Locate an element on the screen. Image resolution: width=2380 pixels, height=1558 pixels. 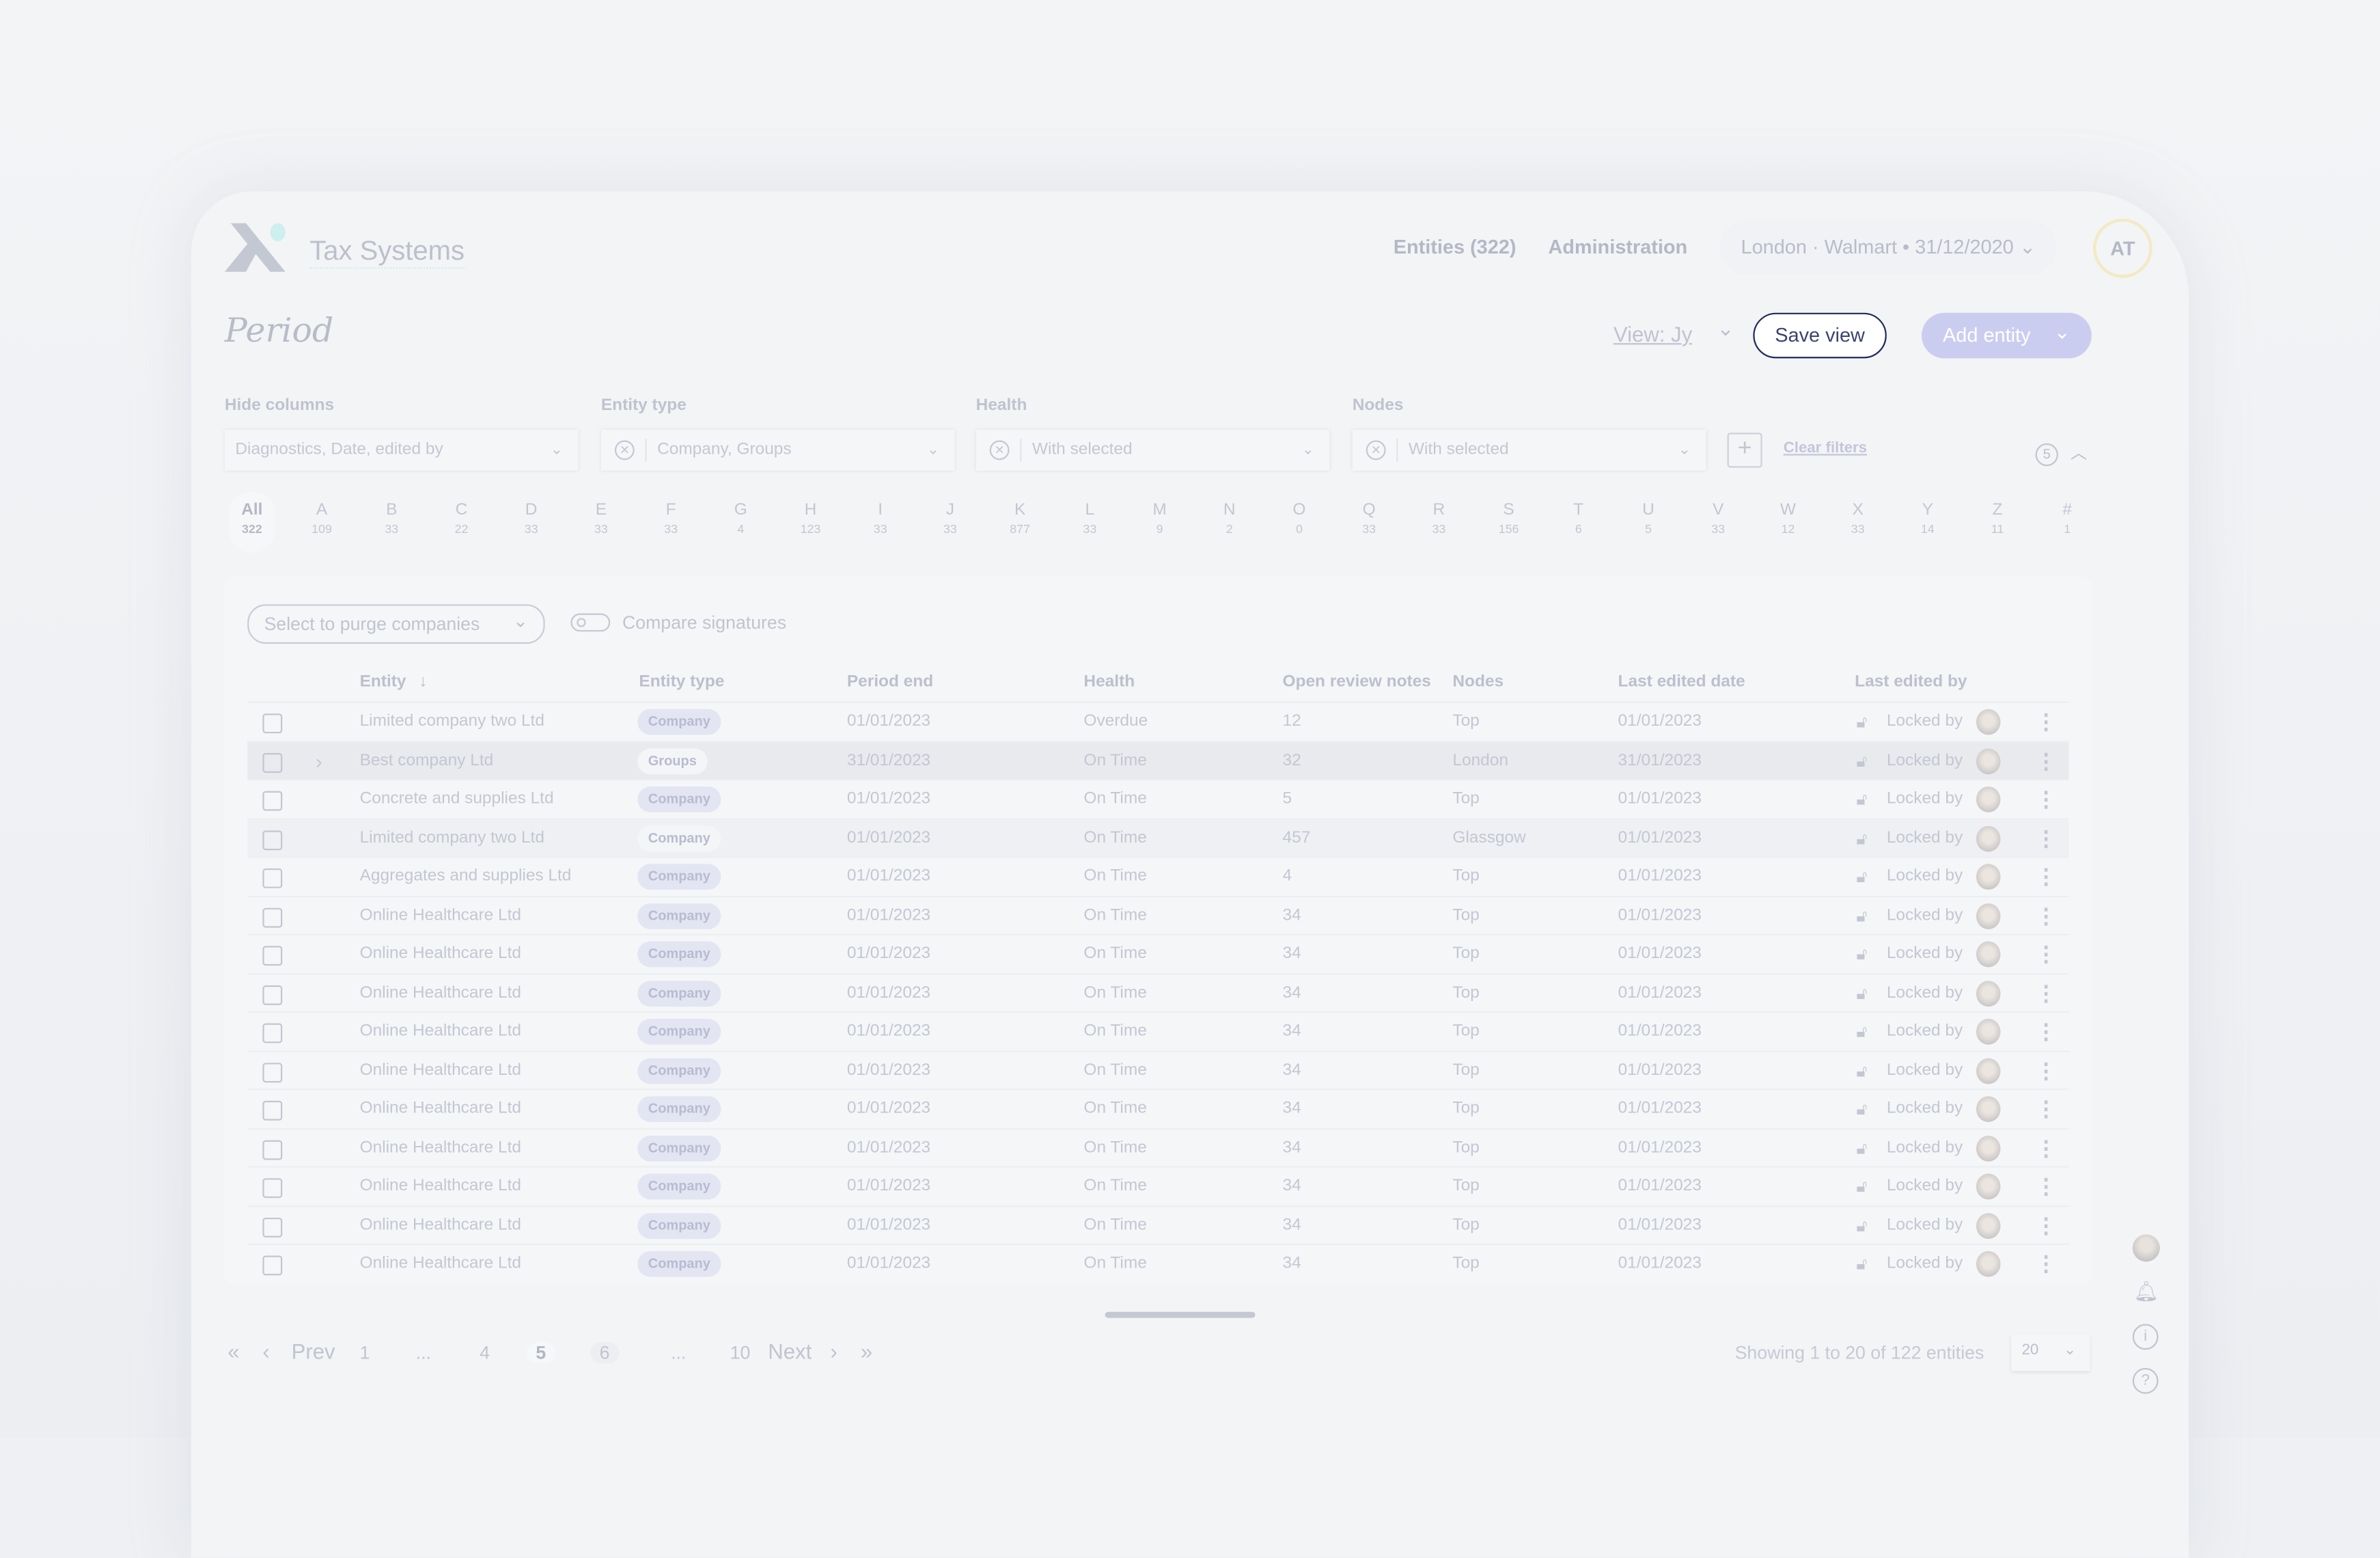
info-icon: i is located at coordinates (2145, 1337).